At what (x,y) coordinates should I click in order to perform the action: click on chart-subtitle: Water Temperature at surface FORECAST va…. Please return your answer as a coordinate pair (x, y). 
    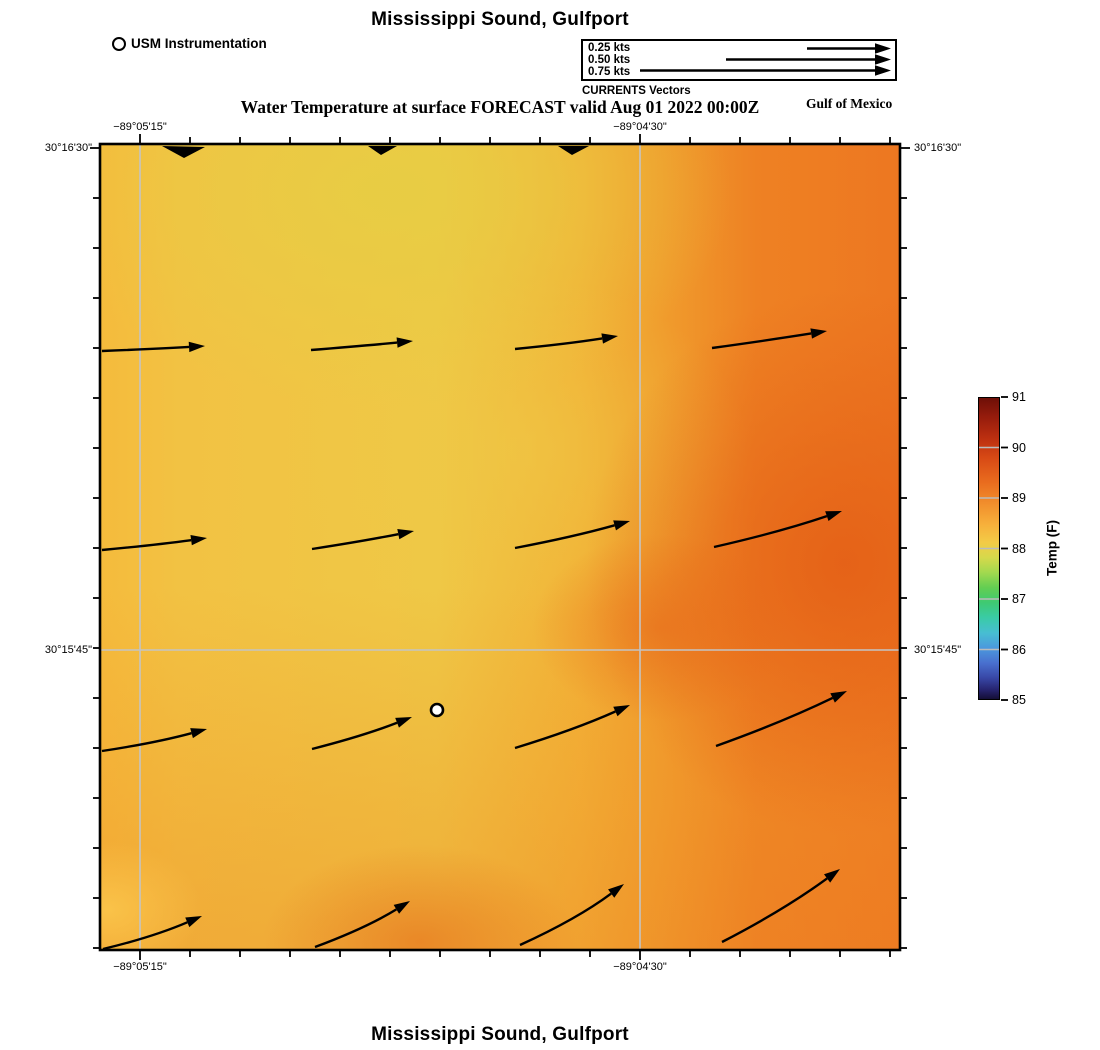
    Looking at the image, I should click on (500, 107).